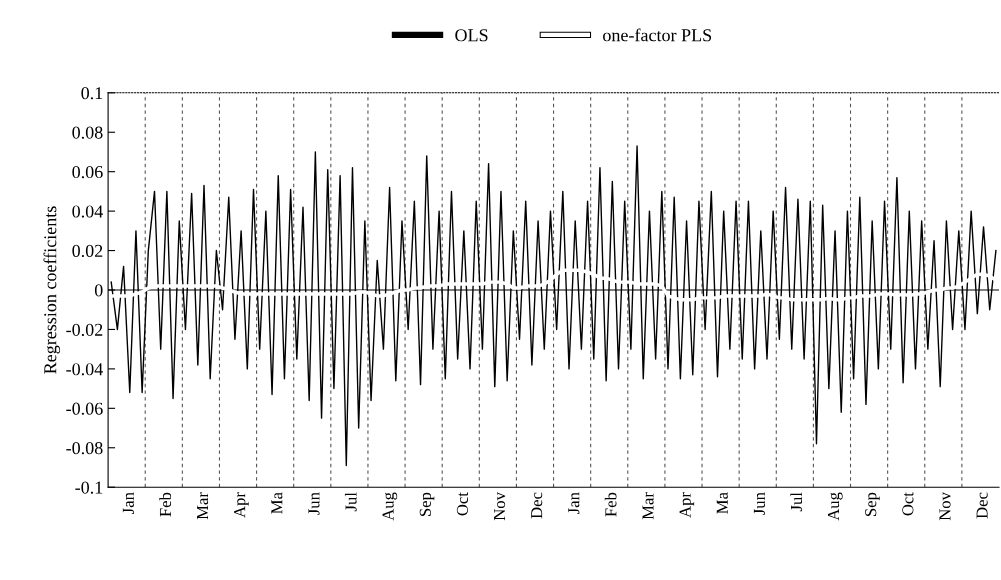 This screenshot has height=580, width=1001. I want to click on legend-label: OLS, so click(471, 35).